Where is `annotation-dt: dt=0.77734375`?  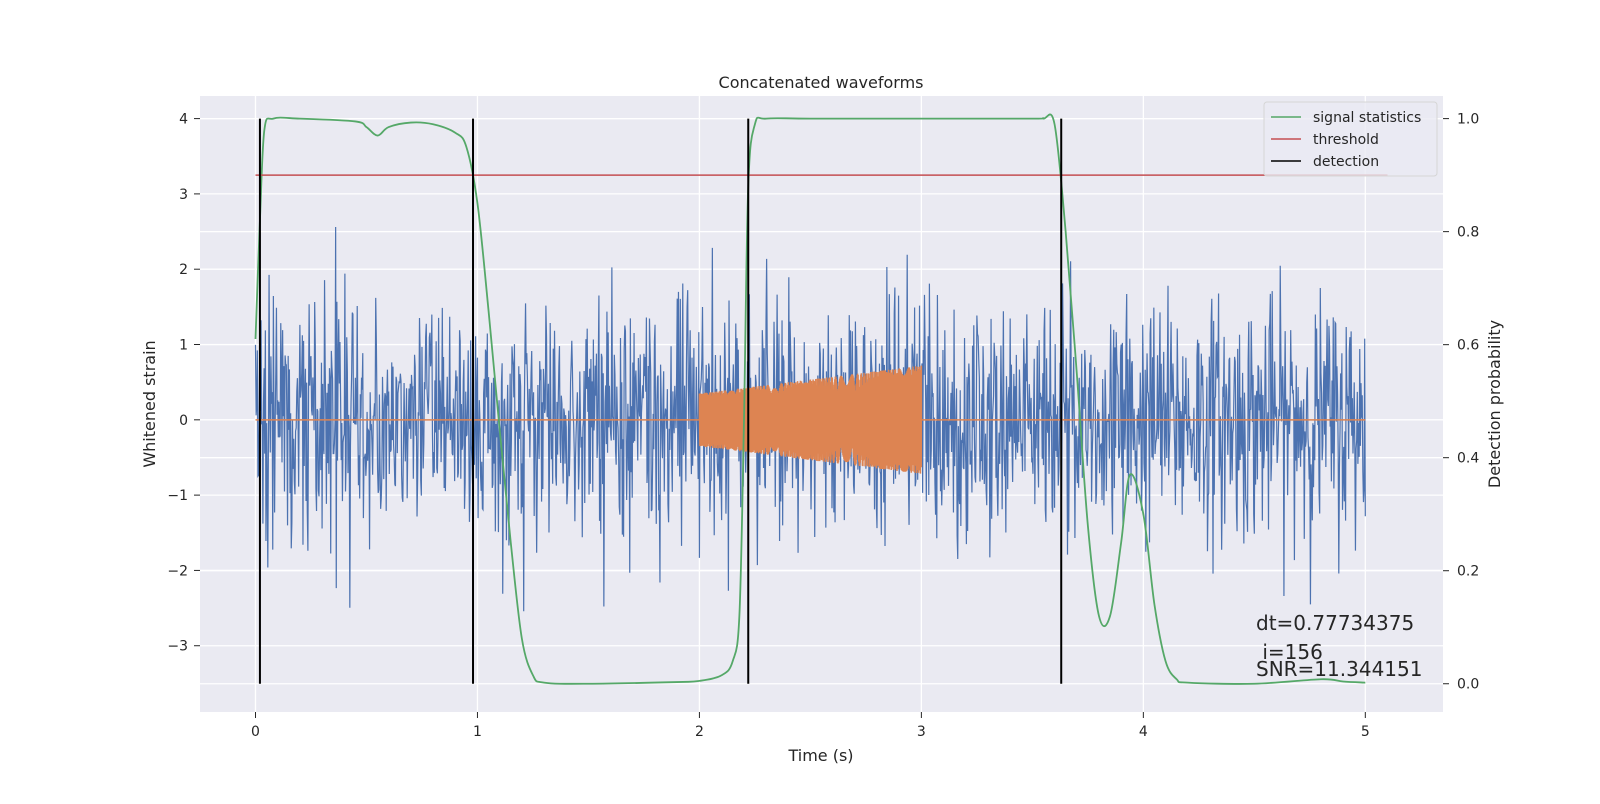 annotation-dt: dt=0.77734375 is located at coordinates (1335, 623).